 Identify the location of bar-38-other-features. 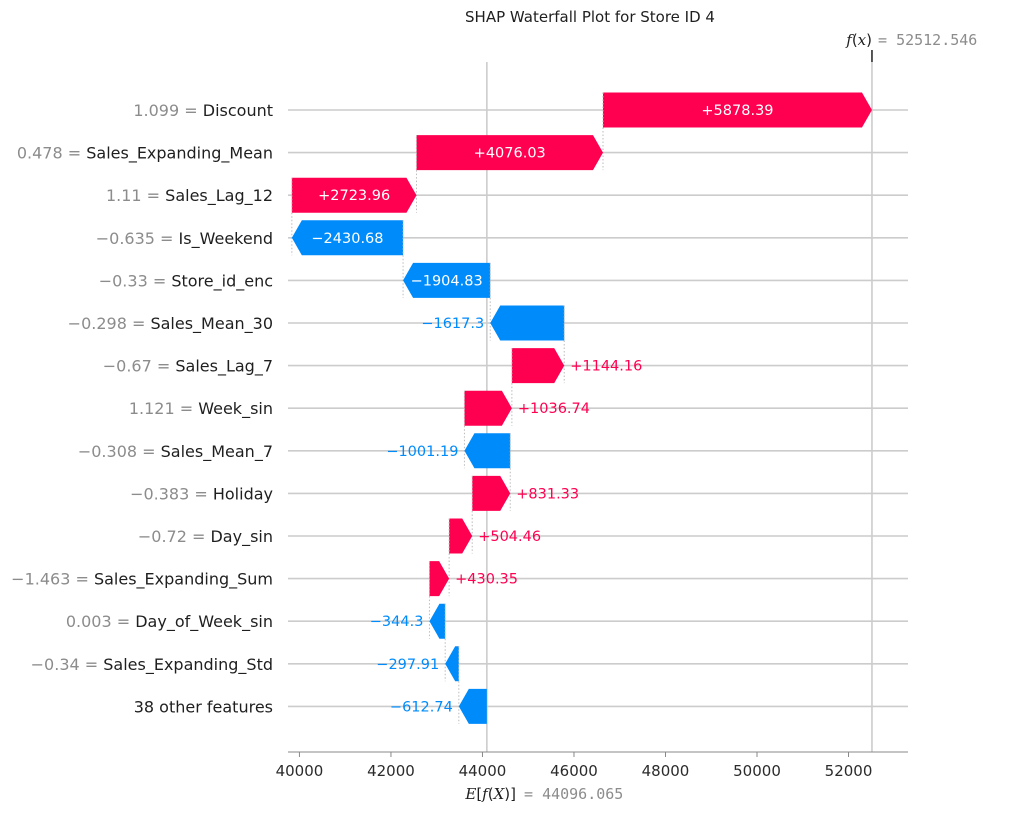
(472, 706).